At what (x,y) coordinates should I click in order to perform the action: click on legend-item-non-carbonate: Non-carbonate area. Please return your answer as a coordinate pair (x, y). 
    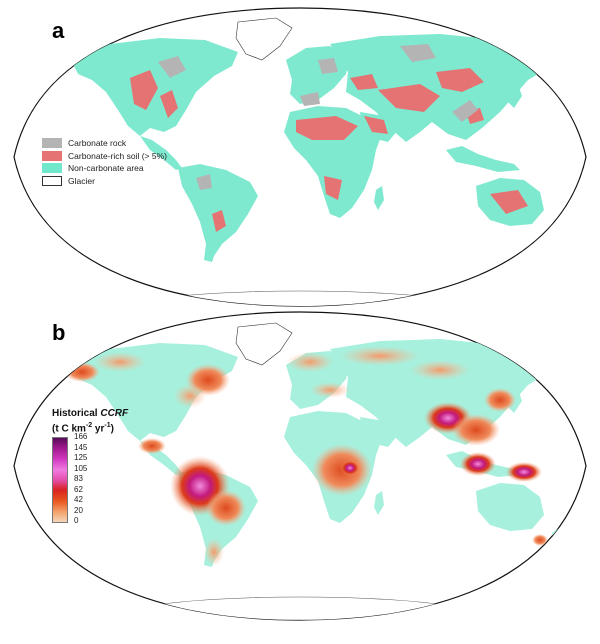
    Looking at the image, I should click on (104, 168).